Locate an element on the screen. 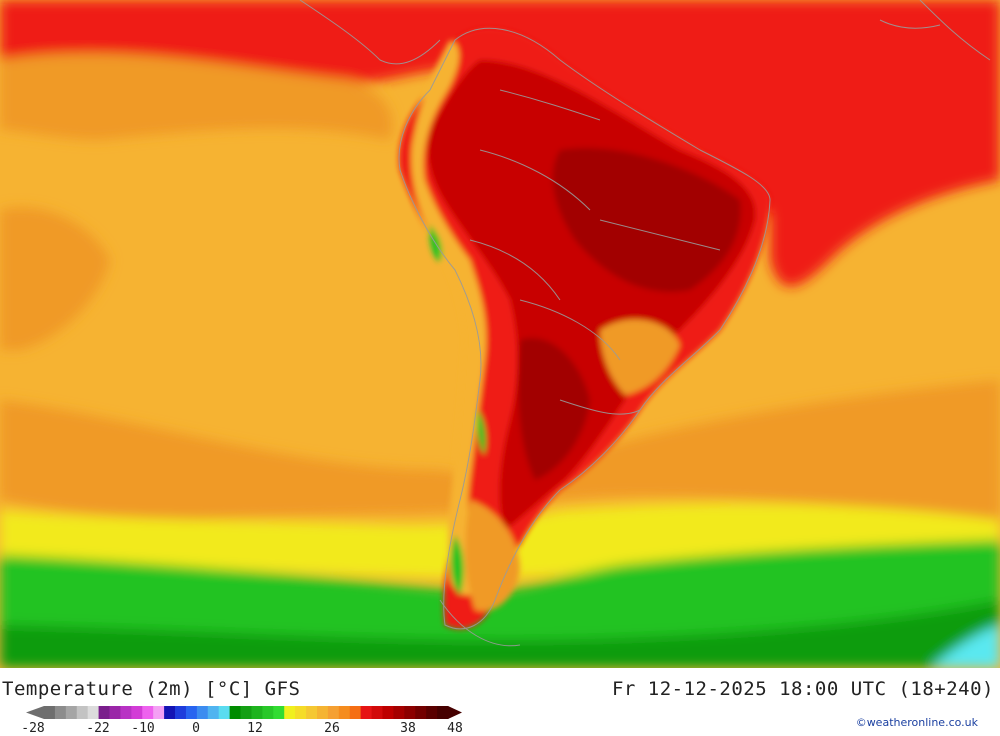 Image resolution: width=1000 pixels, height=736 pixels. legend-tick: 12 is located at coordinates (255, 728).